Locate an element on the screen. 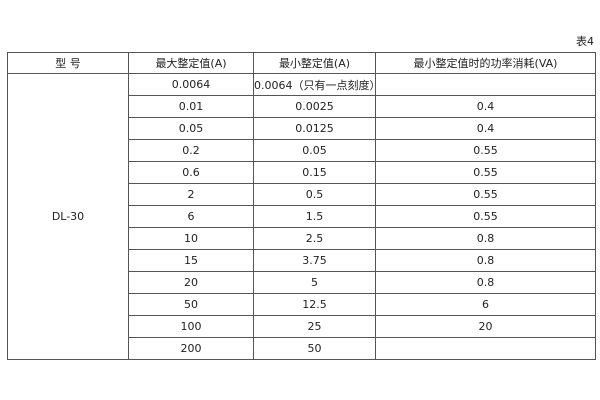 This screenshot has height=400, width=600. table-row: 6 1.5 0.55 is located at coordinates (302, 216).